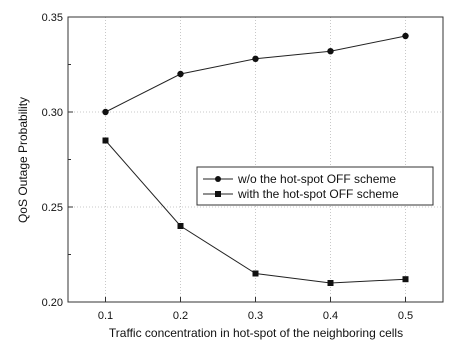 Image resolution: width=451 pixels, height=347 pixels. What do you see at coordinates (330, 316) in the screenshot?
I see `x-tick-label: 0.4` at bounding box center [330, 316].